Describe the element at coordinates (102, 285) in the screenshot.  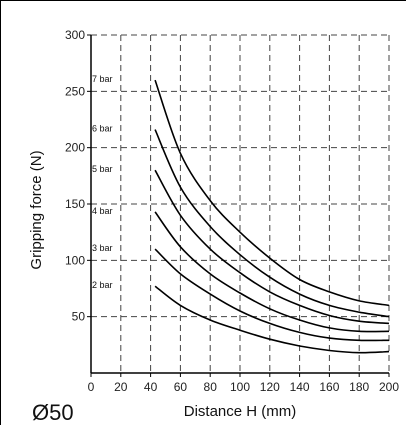
I see `series-label-2-bar: 2 bar` at that location.